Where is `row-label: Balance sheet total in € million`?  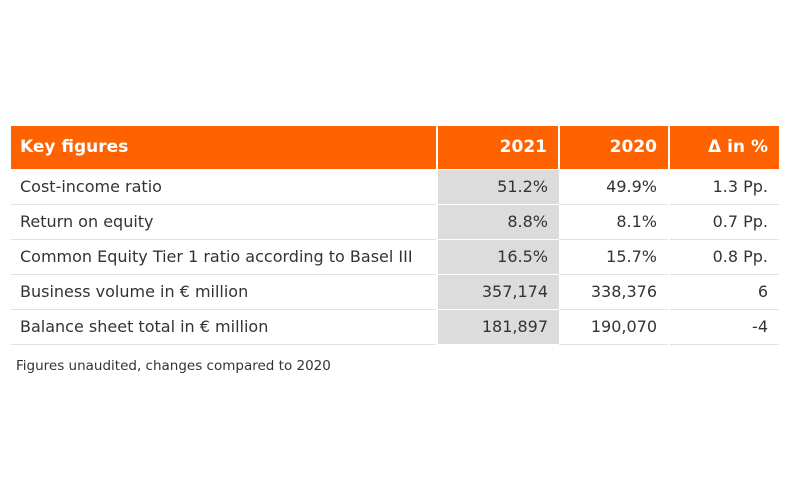 row-label: Balance sheet total in € million is located at coordinates (224, 326).